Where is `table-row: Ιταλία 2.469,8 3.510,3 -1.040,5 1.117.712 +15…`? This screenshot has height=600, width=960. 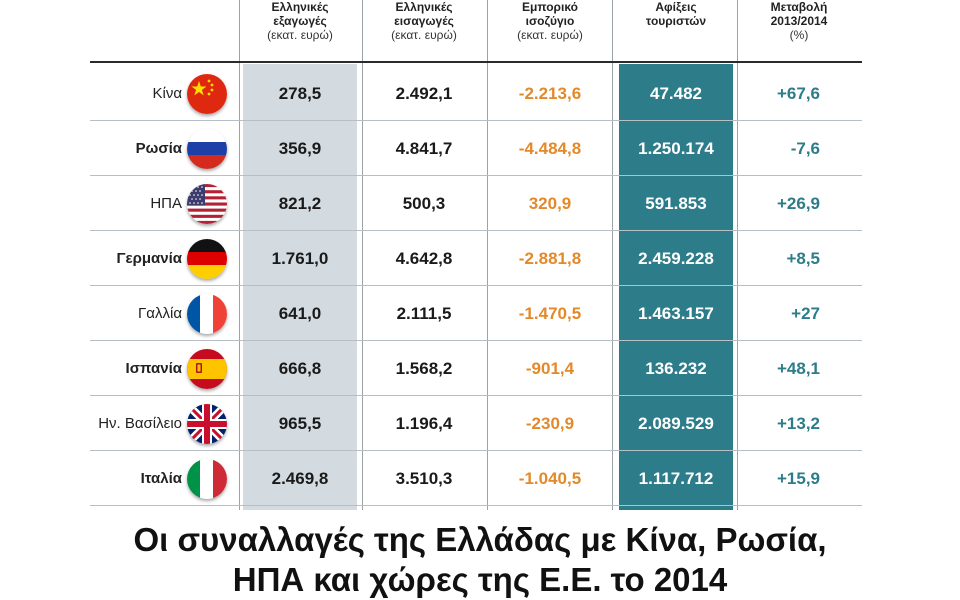 table-row: Ιταλία 2.469,8 3.510,3 -1.040,5 1.117.712 +15… is located at coordinates (476, 478).